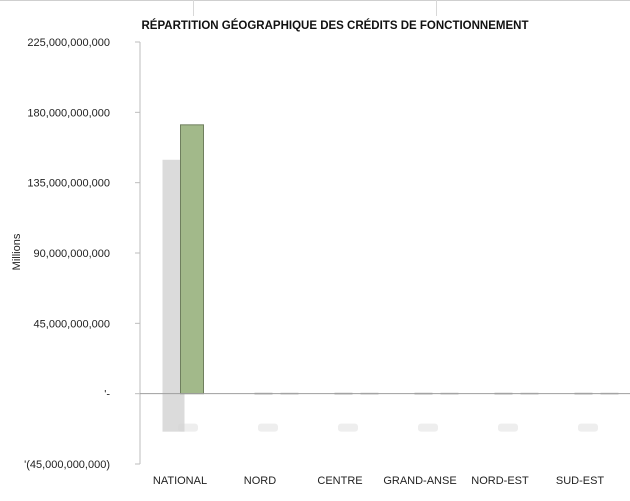  I want to click on x-tick-label: NATIONAL, so click(180, 481).